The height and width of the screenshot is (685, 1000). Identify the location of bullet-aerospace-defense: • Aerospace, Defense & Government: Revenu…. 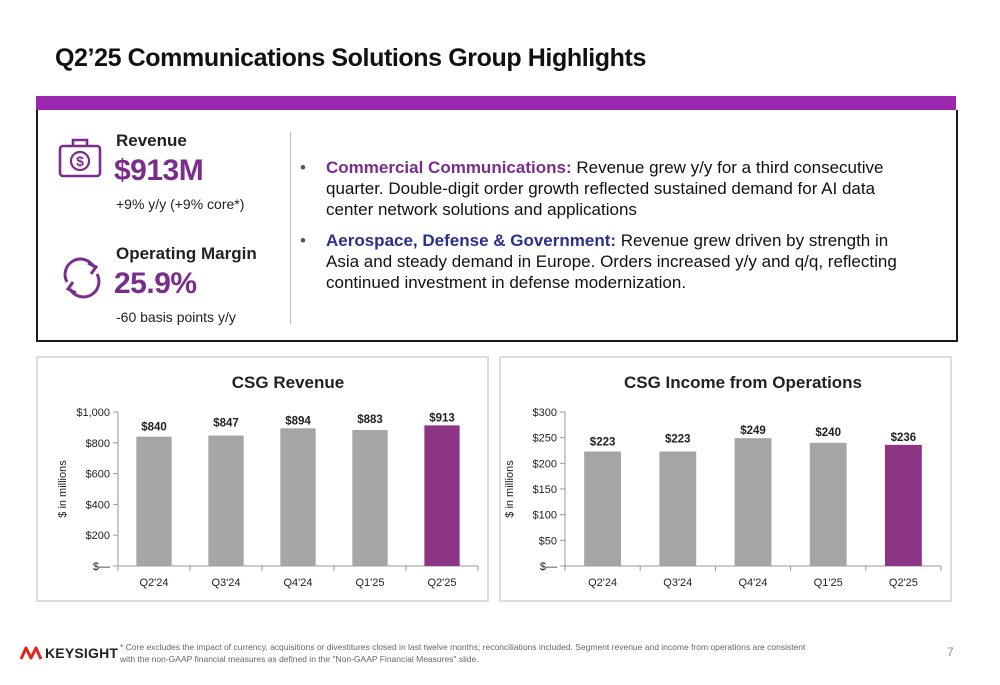
(600, 261).